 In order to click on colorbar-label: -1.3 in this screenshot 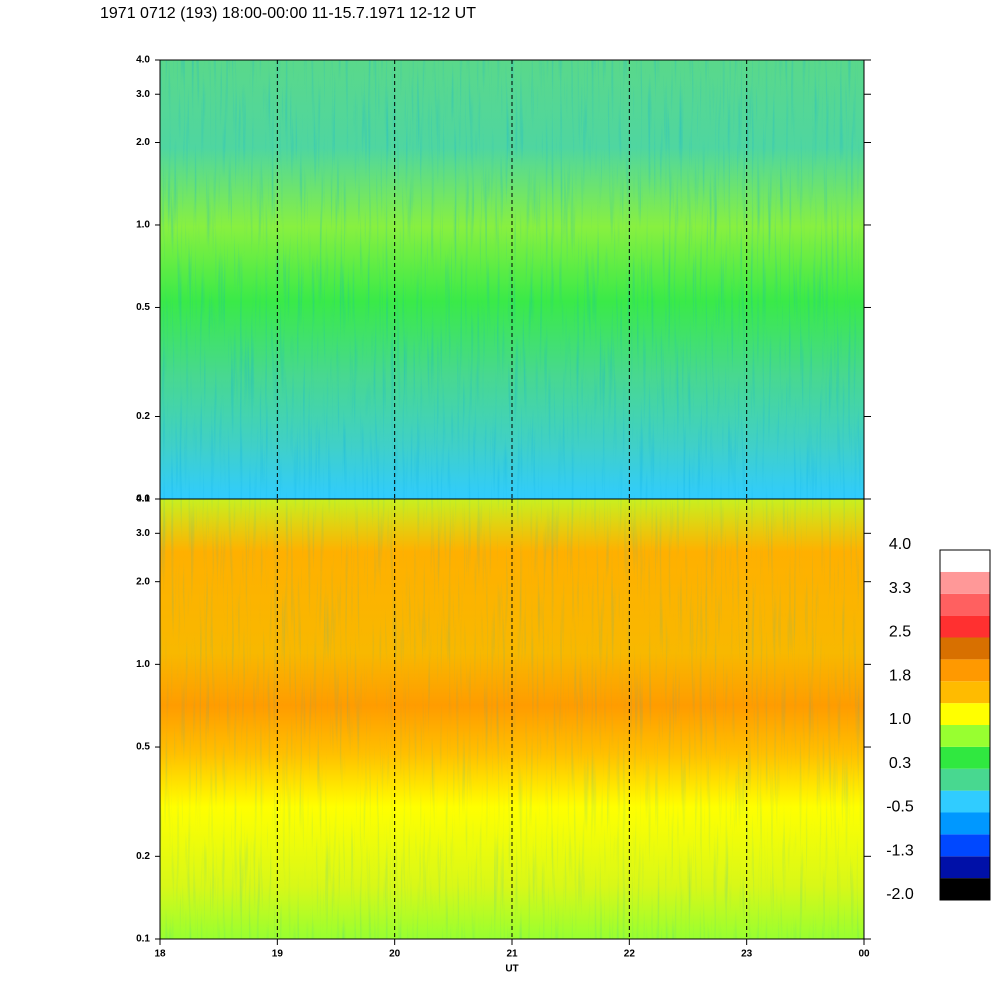, I will do `click(900, 850)`.